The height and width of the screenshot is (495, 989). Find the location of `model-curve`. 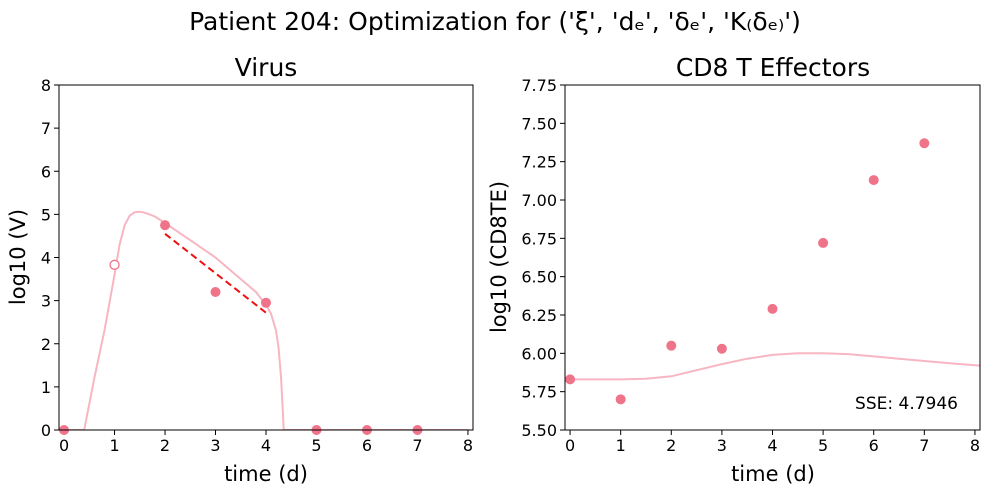

model-curve is located at coordinates (775, 366).